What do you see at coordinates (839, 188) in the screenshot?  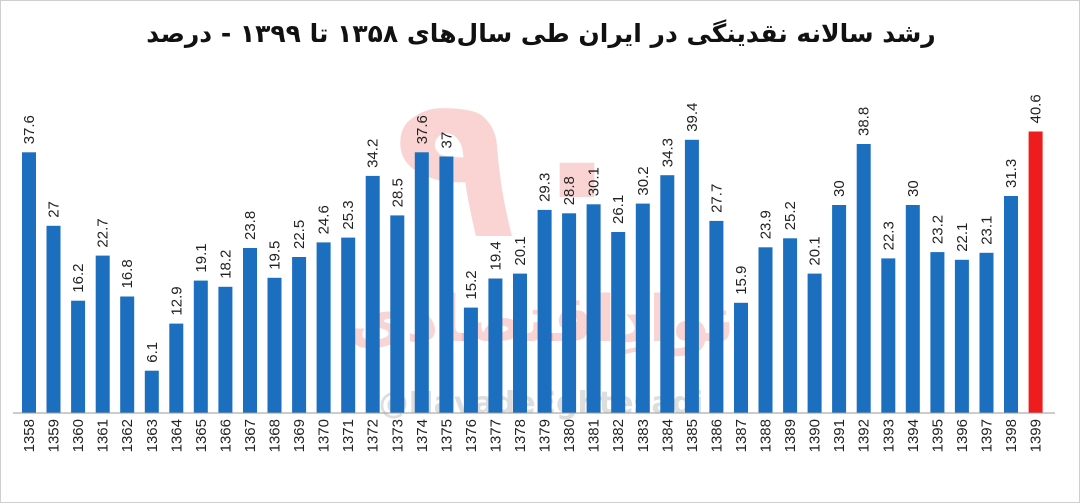 I see `value-label-1391: 30` at bounding box center [839, 188].